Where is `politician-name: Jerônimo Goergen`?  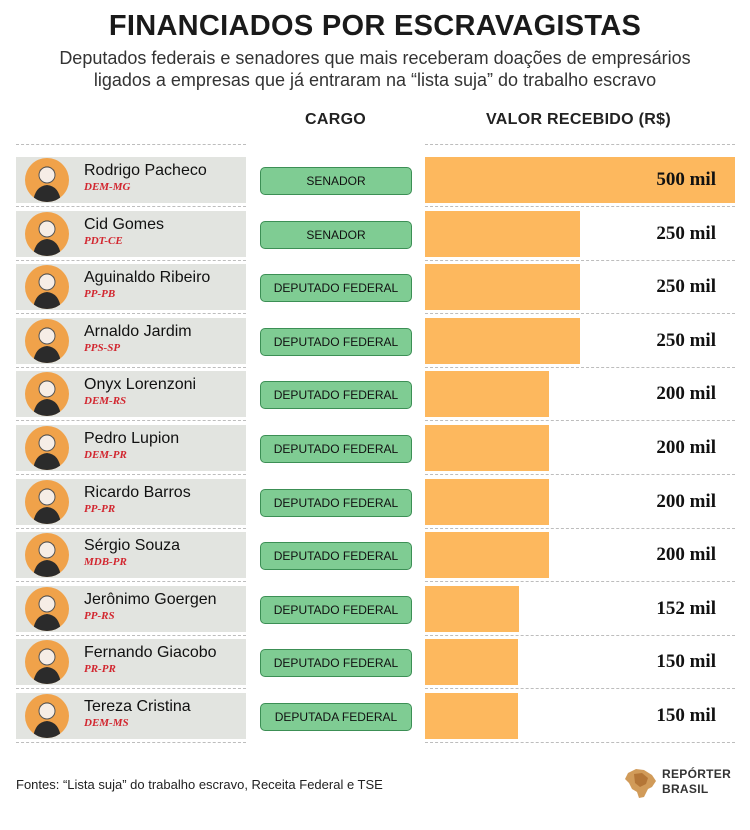
politician-name: Jerônimo Goergen is located at coordinates (150, 599).